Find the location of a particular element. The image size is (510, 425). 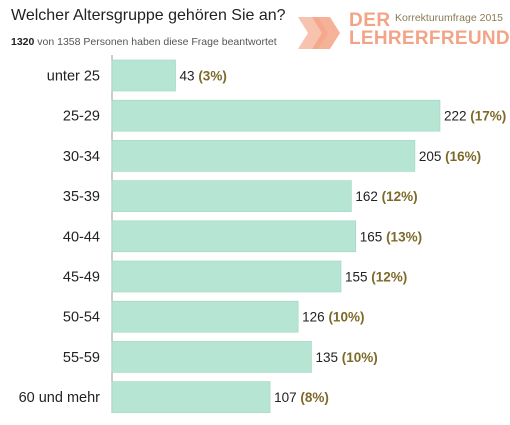

logo-mark-icon is located at coordinates (319, 33).